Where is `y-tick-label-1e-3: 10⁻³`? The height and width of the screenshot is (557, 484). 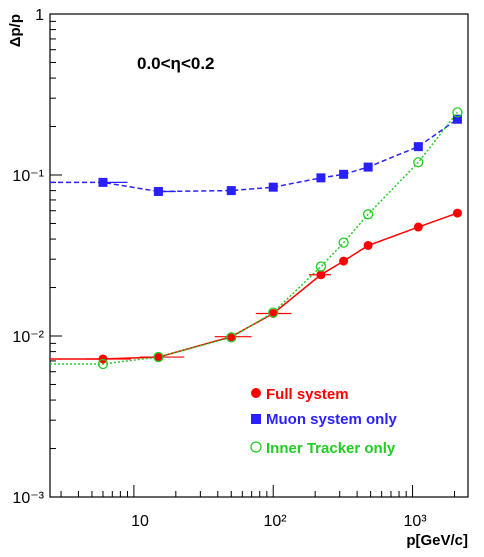 y-tick-label-1e-3: 10⁻³ is located at coordinates (28, 498).